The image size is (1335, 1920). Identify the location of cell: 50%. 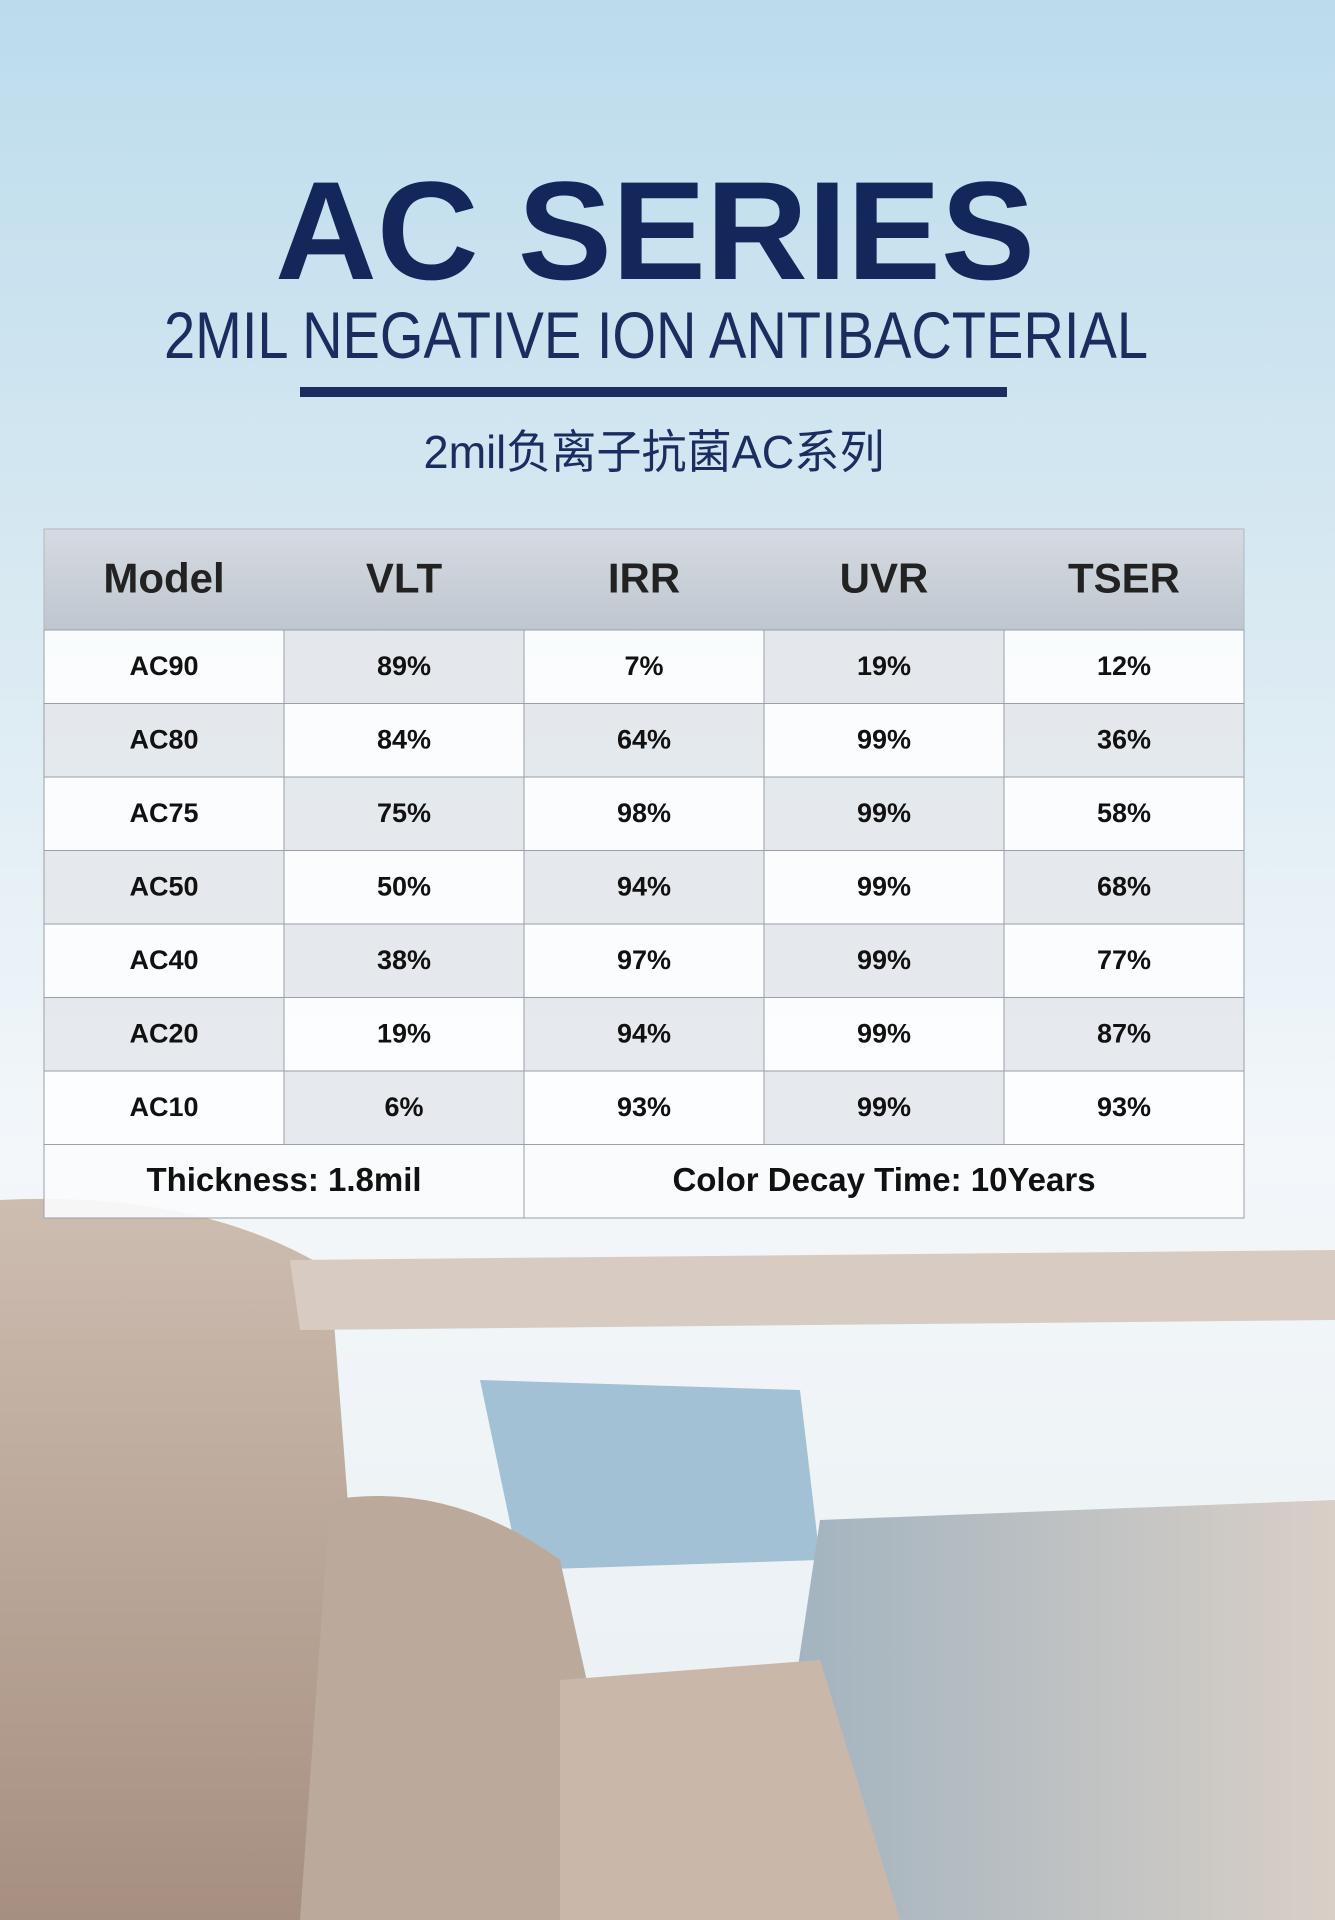
(404, 886).